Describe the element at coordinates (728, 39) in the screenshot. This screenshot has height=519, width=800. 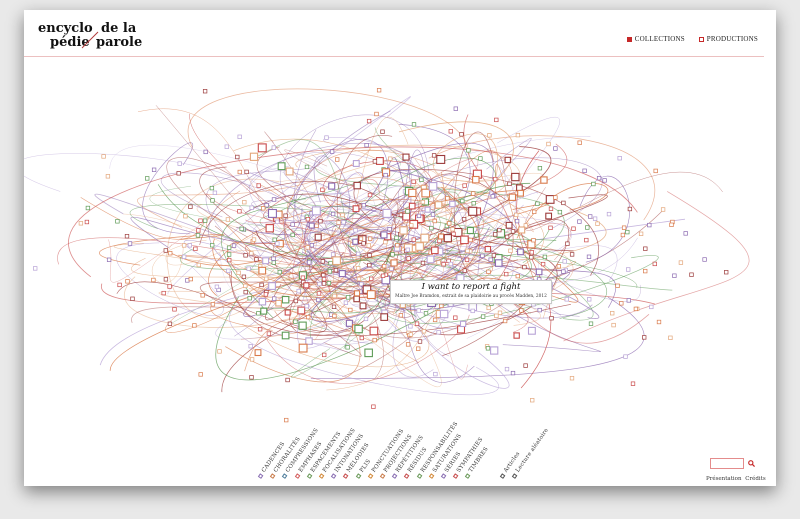
I see `nav-productions: PRODUCTIONS` at that location.